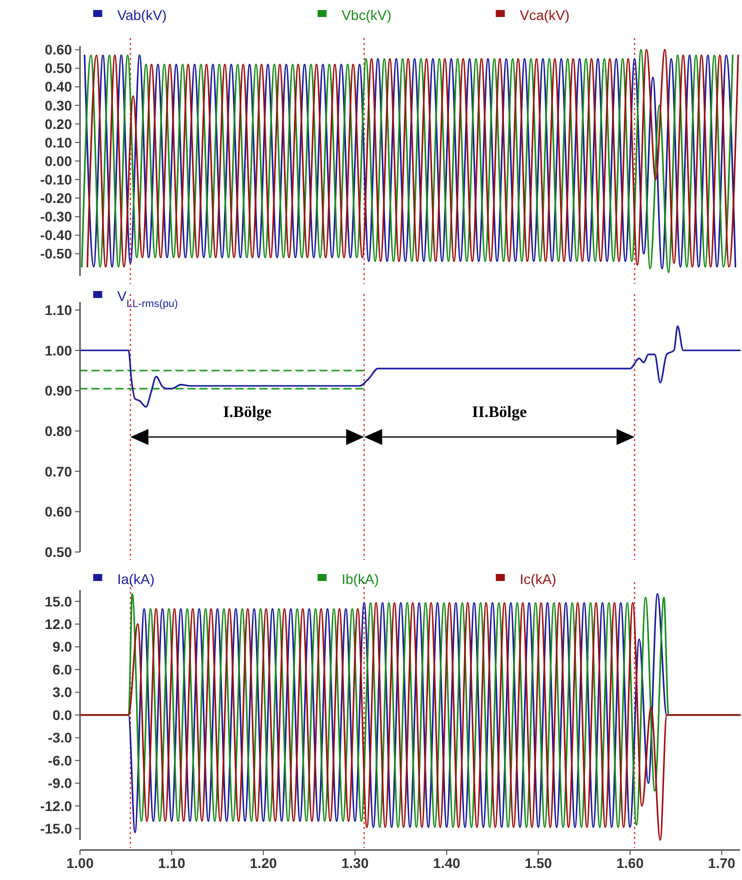  Describe the element at coordinates (58, 471) in the screenshot. I see `y-tick-label: 0.70` at that location.